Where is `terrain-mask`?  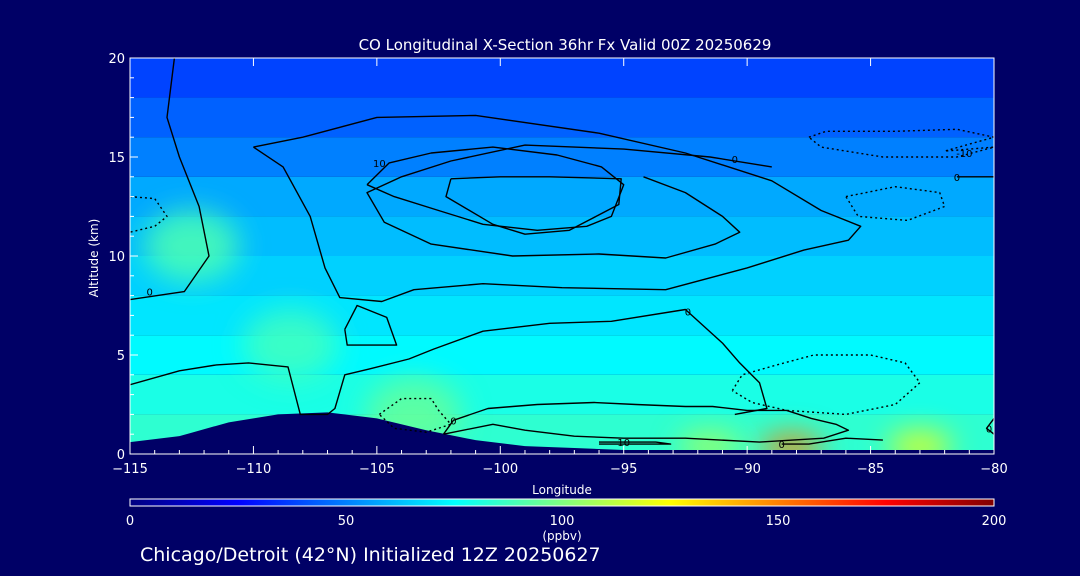 terrain-mask is located at coordinates (562, 433).